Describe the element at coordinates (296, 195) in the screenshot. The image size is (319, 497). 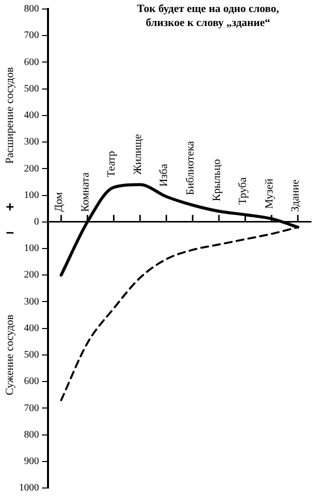
I see `x-tick-label: Здание` at that location.